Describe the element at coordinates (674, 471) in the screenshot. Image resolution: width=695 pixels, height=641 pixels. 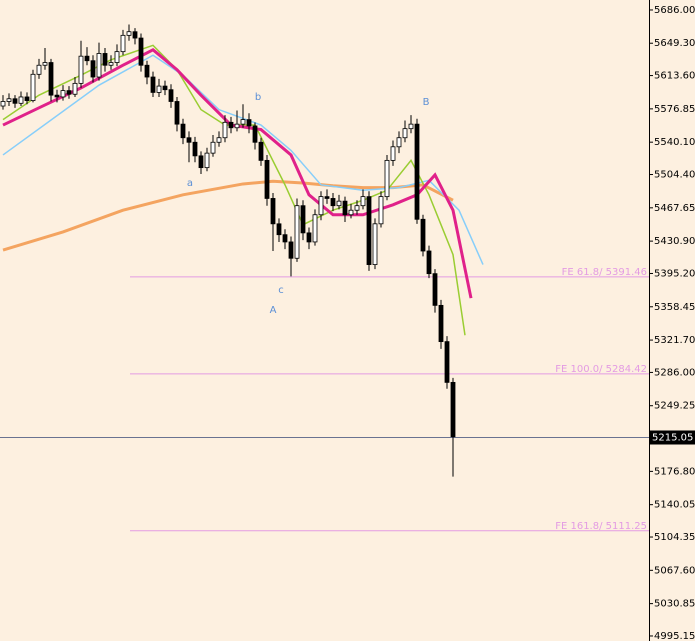
I see `y-tick-label: 5176.80` at that location.